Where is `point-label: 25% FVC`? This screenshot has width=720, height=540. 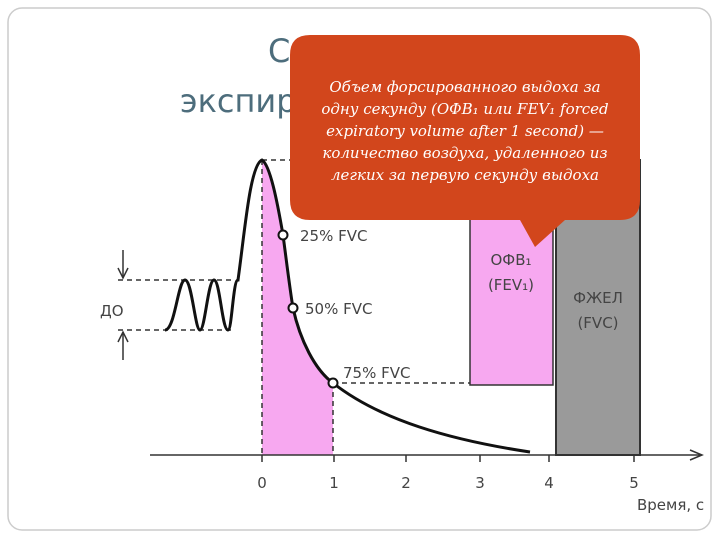
point-label: 25% FVC is located at coordinates (333, 236).